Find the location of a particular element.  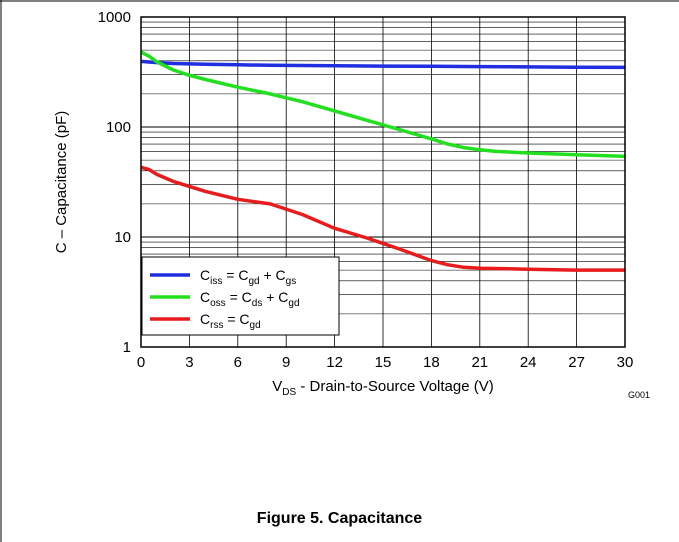

x-tick-label: 27 is located at coordinates (576, 362).